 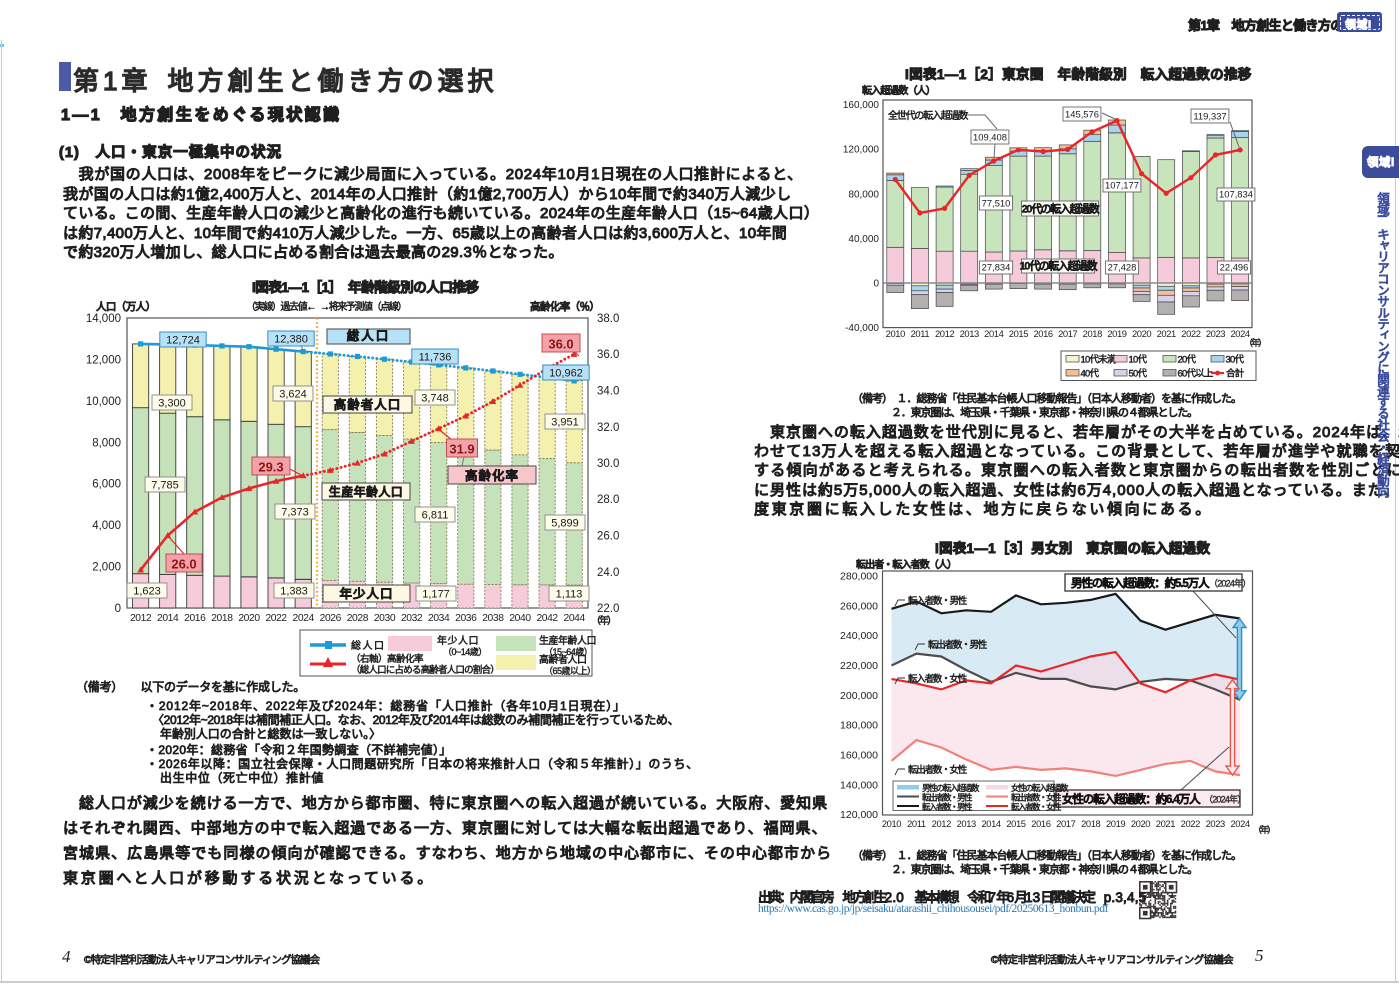 What do you see at coordinates (165, 486) in the screenshot?
I see `svg-text: 7,785` at bounding box center [165, 486].